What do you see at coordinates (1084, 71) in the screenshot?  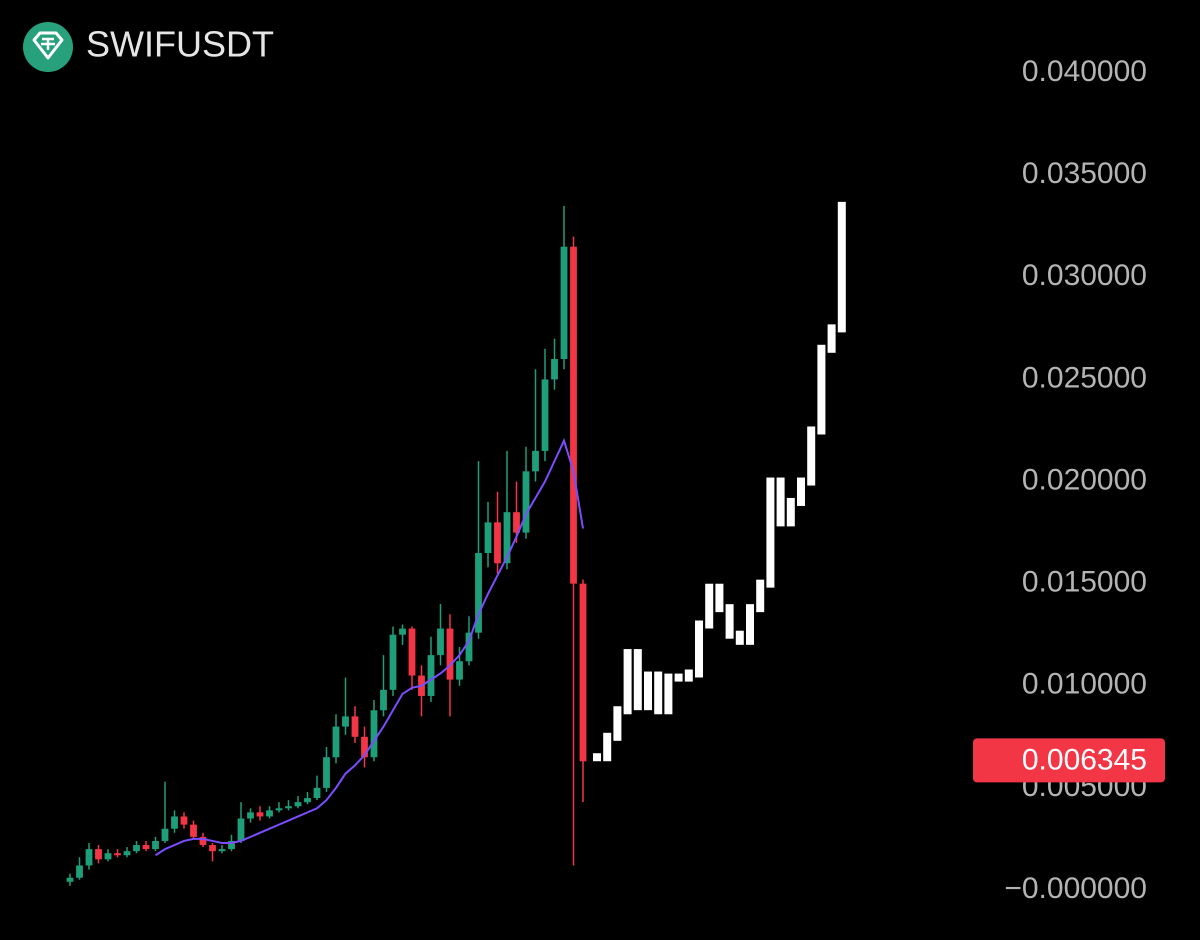 I see `y-tick-label: 0.040000` at bounding box center [1084, 71].